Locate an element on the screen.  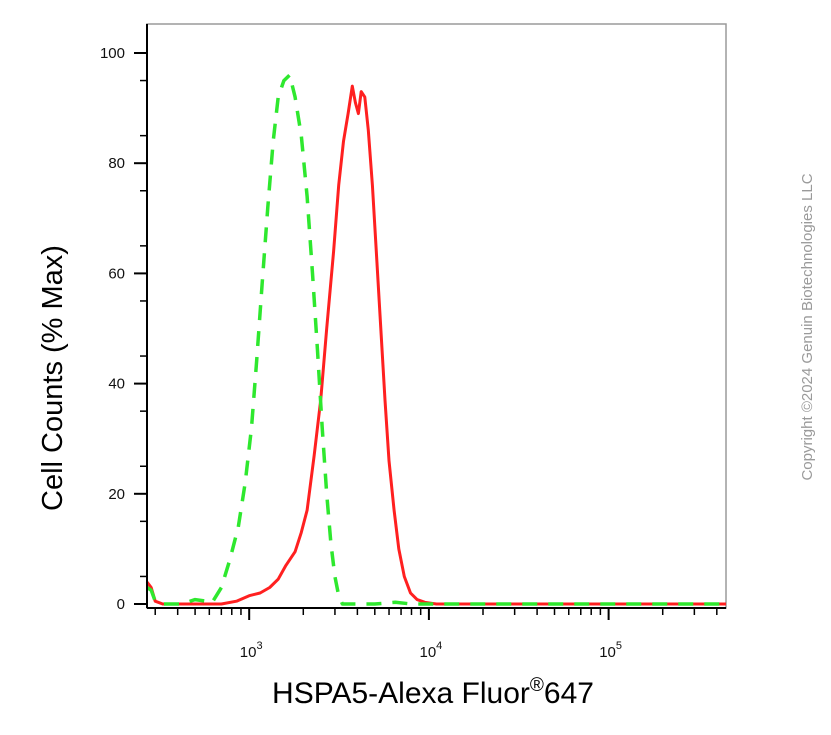
y-tick-label: 80 is located at coordinates (116, 163).